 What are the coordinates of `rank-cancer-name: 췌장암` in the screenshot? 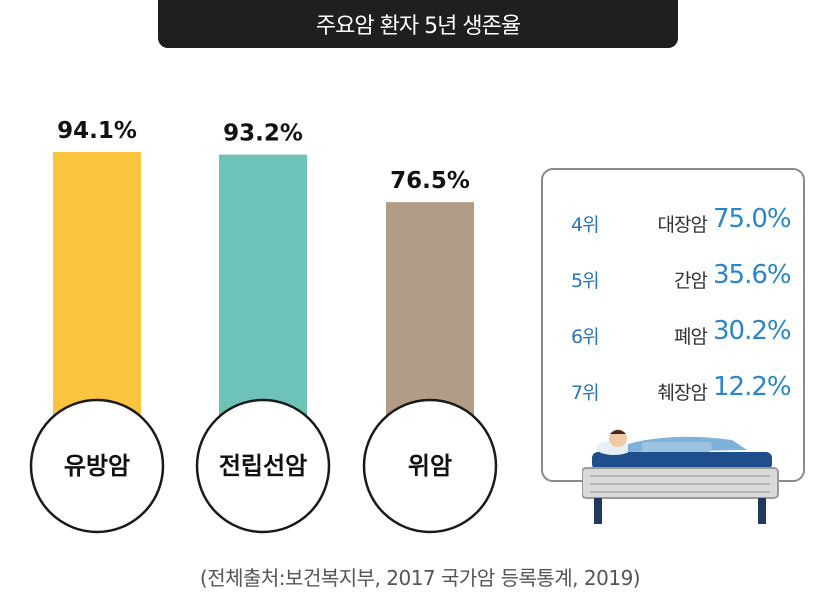 It's located at (682, 393).